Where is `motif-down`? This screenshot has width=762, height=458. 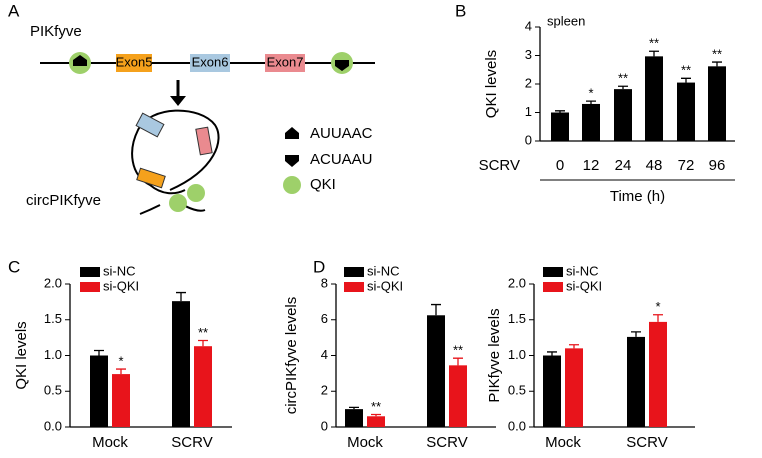 motif-down is located at coordinates (342, 65).